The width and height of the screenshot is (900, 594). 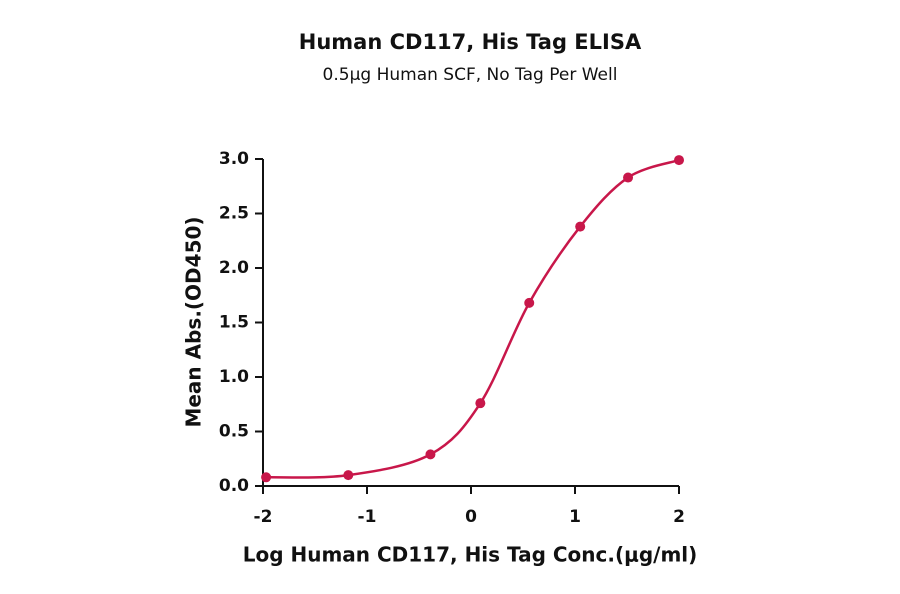 What do you see at coordinates (470, 42) in the screenshot?
I see `chart-title: Human CD117, His Tag ELISA` at bounding box center [470, 42].